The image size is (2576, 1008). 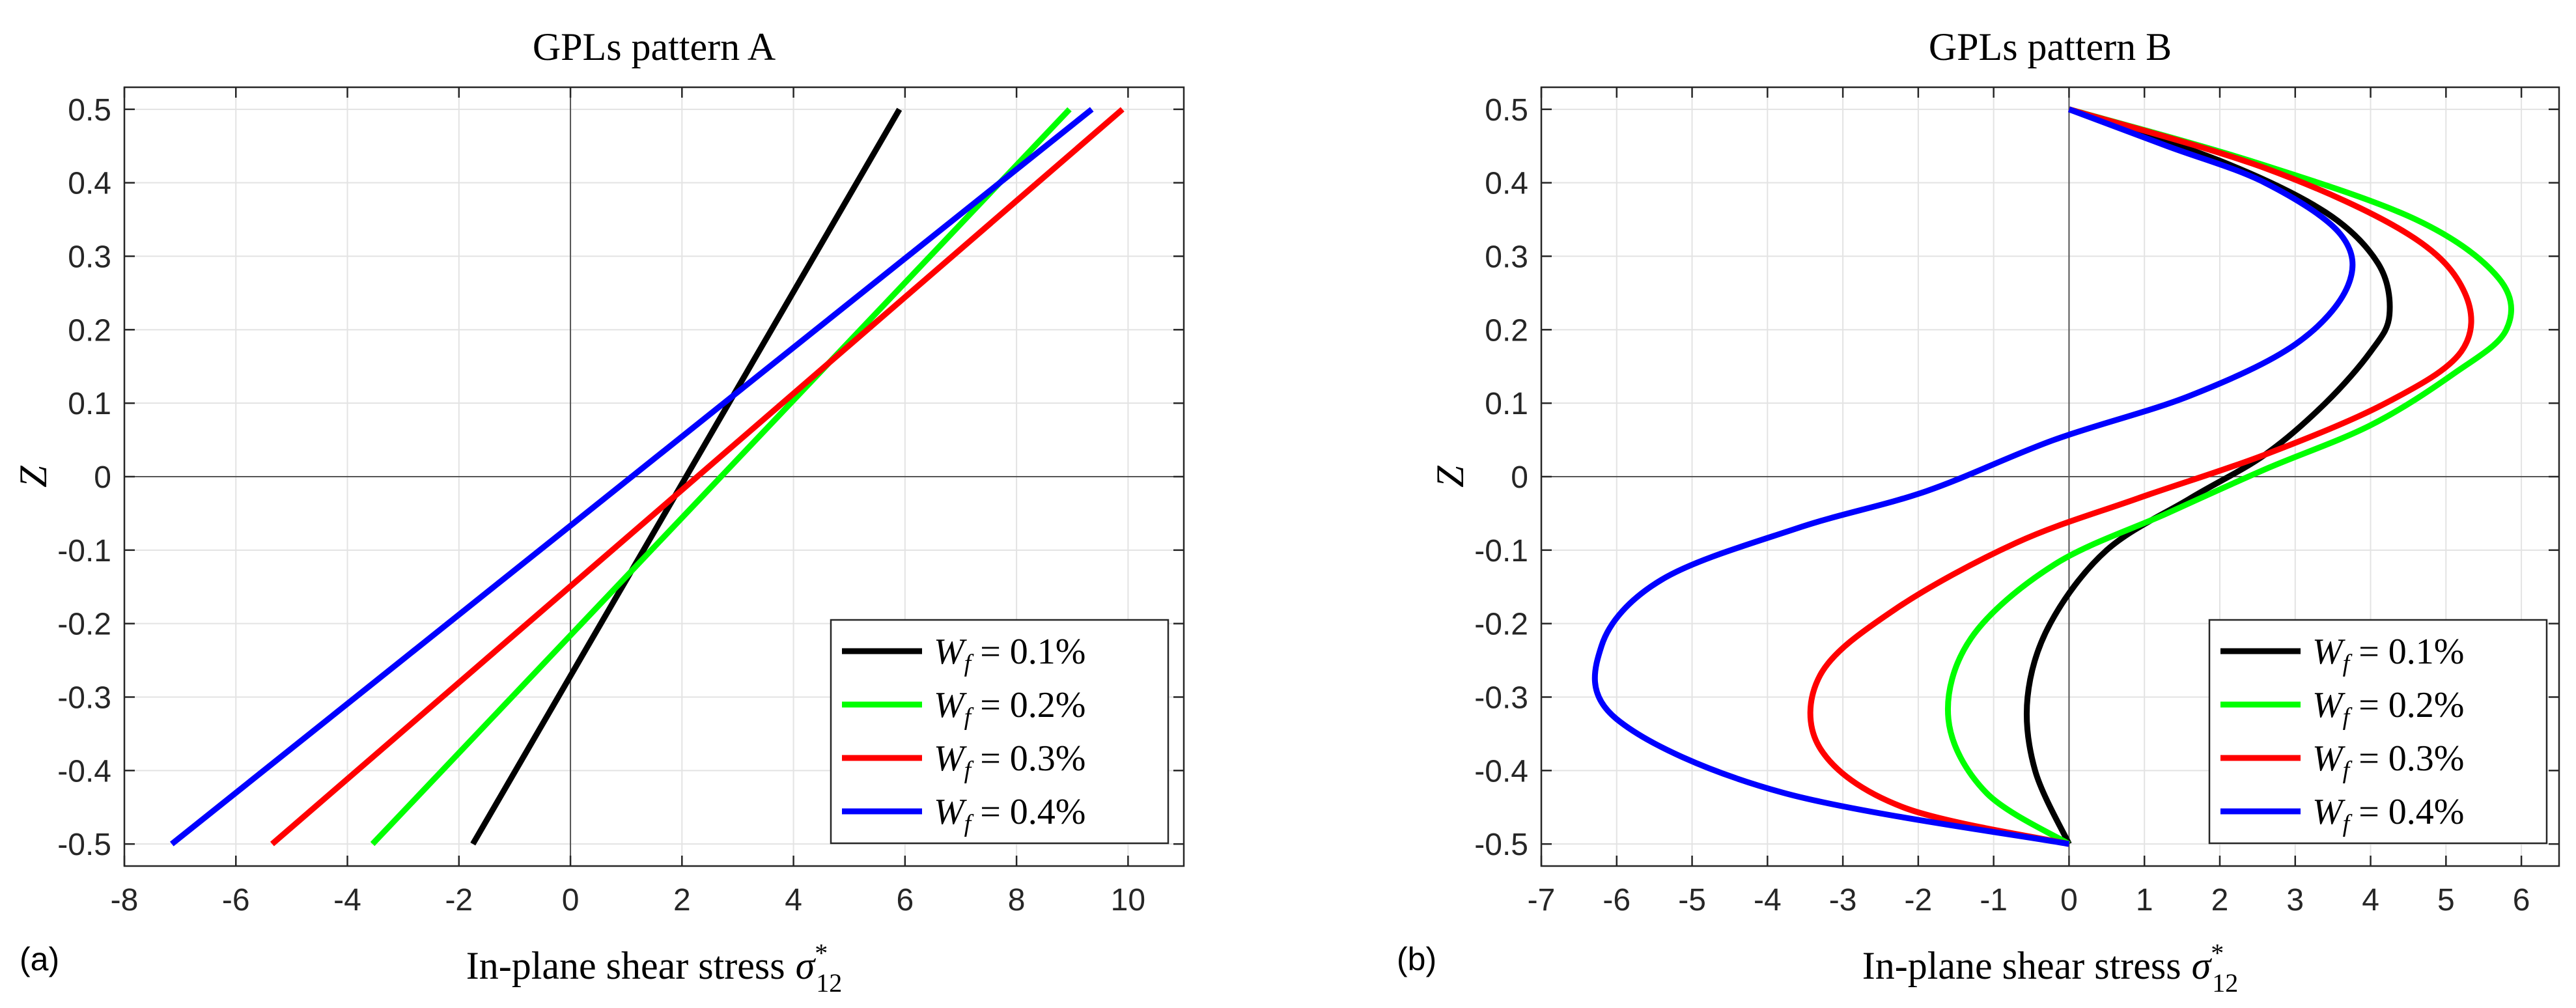 I want to click on x-tick-label: -7, so click(x=1542, y=900).